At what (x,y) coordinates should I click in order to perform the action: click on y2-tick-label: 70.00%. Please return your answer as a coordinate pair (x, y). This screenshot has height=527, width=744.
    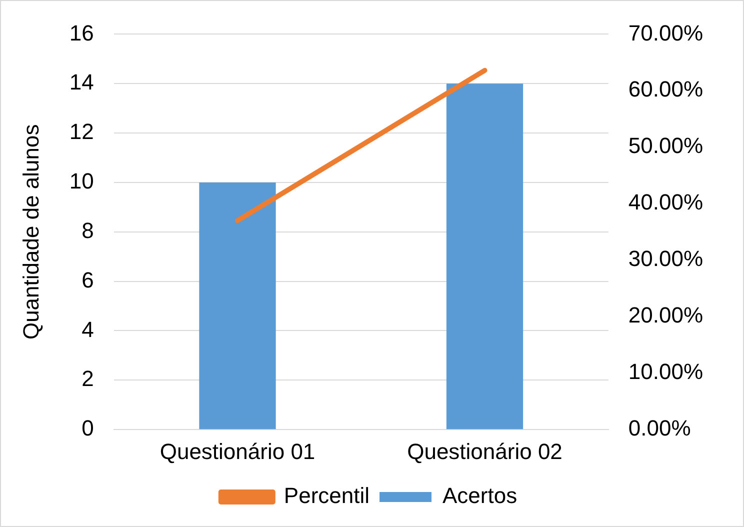
    Looking at the image, I should click on (666, 33).